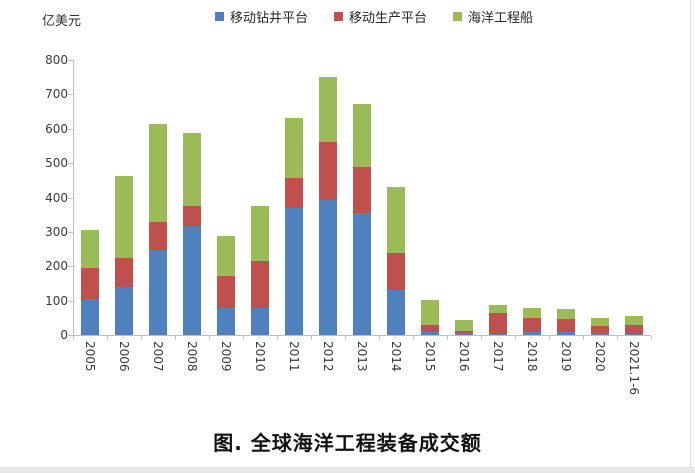 This screenshot has height=473, width=695. Describe the element at coordinates (226, 291) in the screenshot. I see `bar-segment-2009-series1` at that location.